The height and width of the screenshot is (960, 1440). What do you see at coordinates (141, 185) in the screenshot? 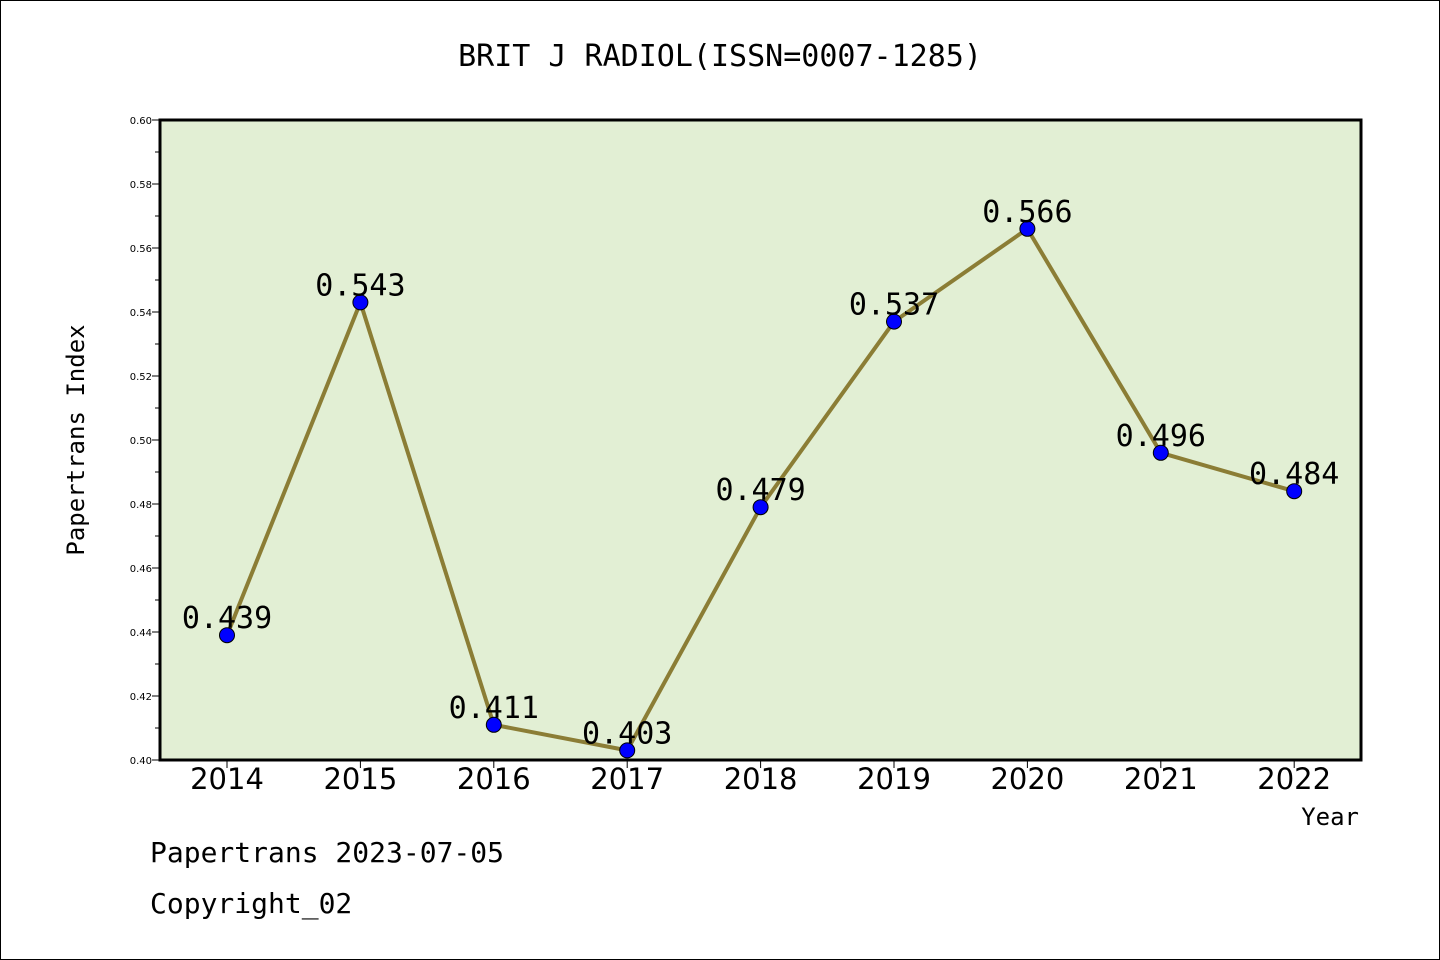
I see `y-tick-label: 0.58` at bounding box center [141, 185].